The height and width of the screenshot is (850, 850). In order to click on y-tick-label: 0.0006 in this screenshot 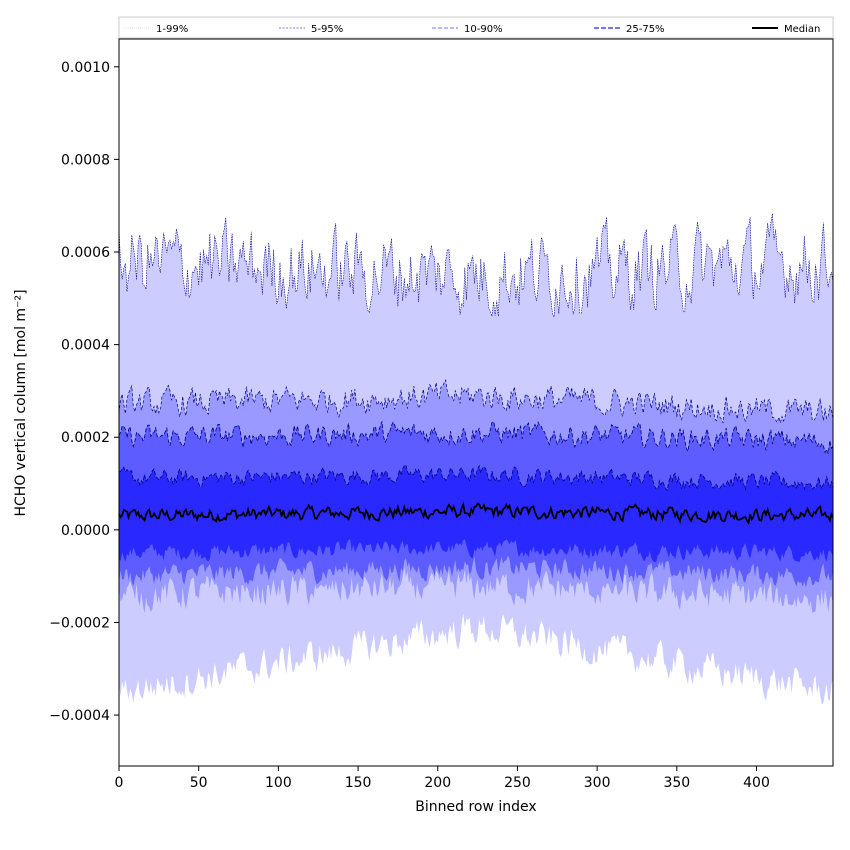, I will do `click(85, 253)`.